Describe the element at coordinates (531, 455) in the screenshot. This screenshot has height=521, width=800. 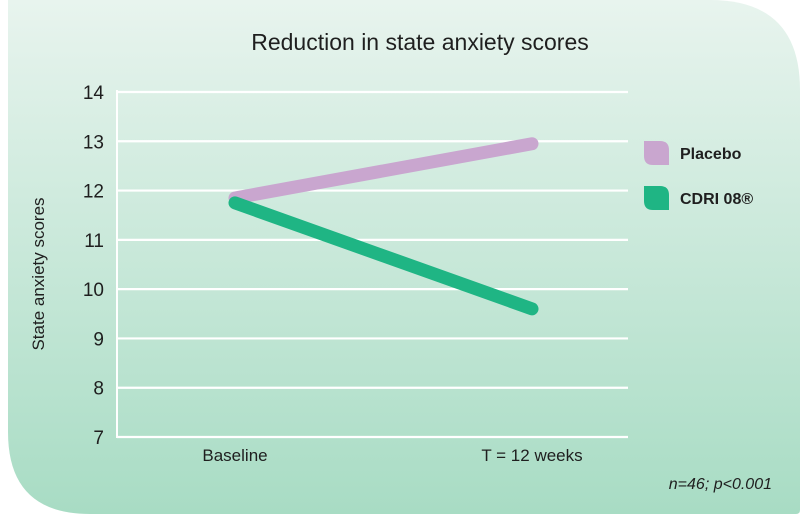
I see `x-tick-label-1: T = 12 weeks` at that location.